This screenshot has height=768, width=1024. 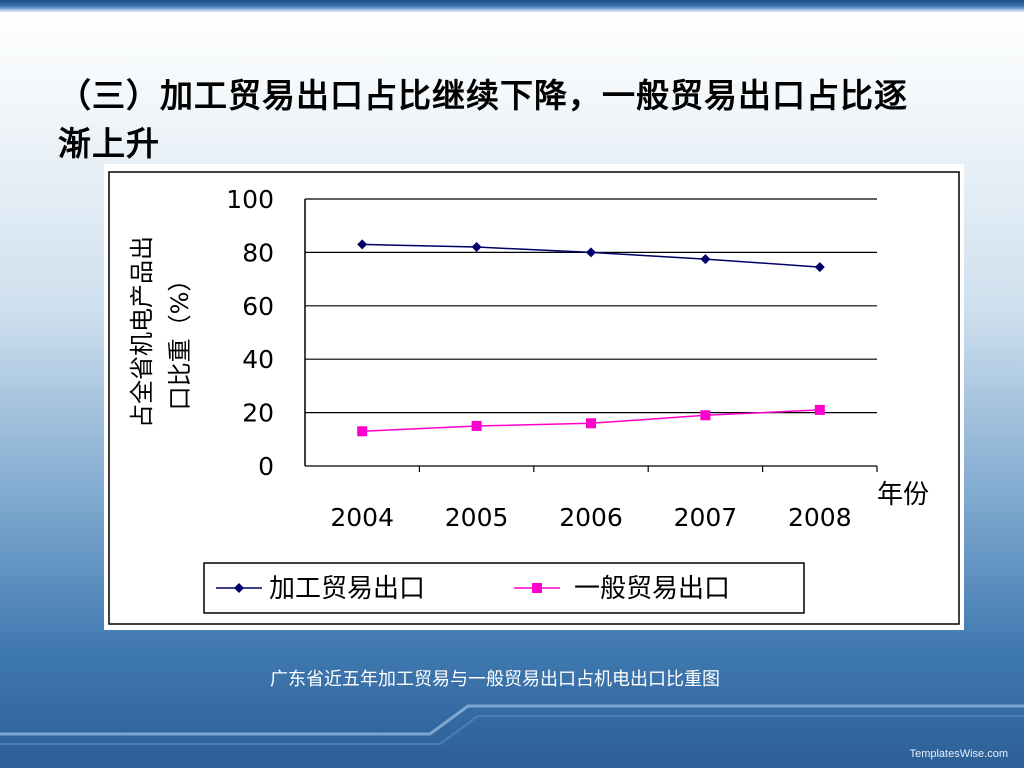 I want to click on y-tick-labels: 0 20 40 60 80 100, so click(x=250, y=333).